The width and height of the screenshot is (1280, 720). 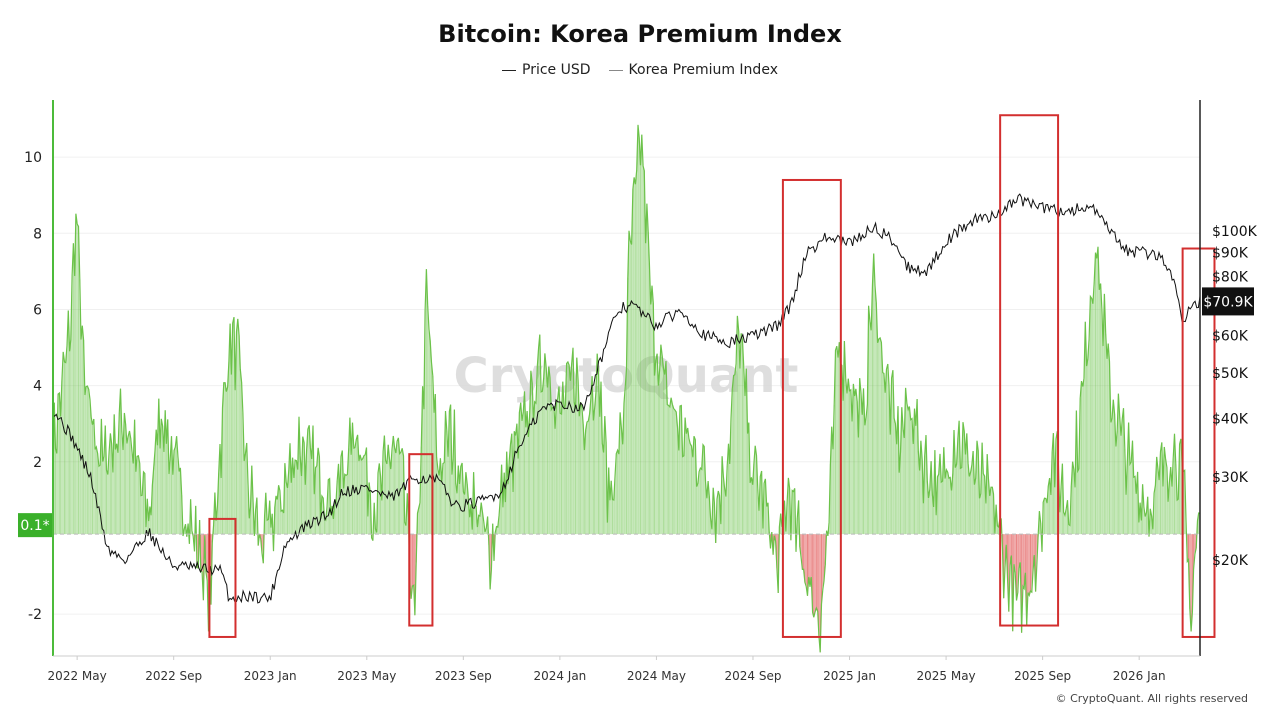 I want to click on current-price-badge, so click(x=1228, y=301).